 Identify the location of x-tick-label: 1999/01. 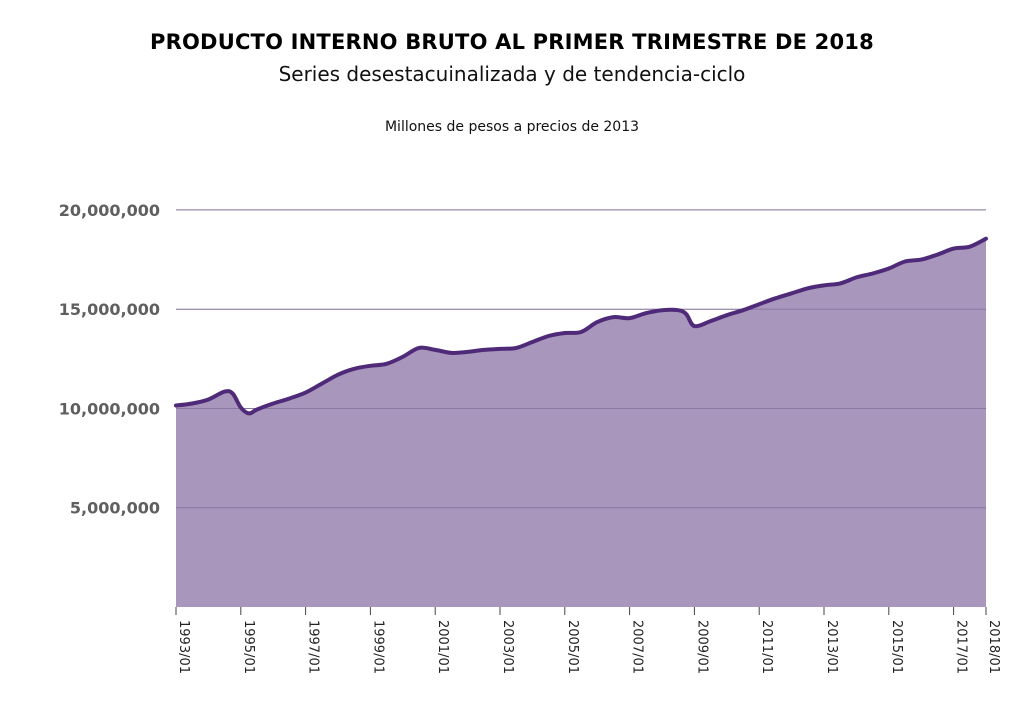
(377, 647).